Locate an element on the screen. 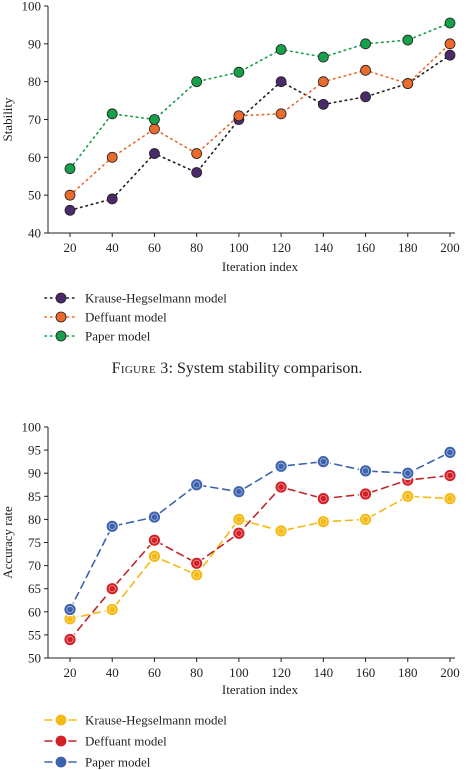  y-tick-label: 85 is located at coordinates (34, 496).